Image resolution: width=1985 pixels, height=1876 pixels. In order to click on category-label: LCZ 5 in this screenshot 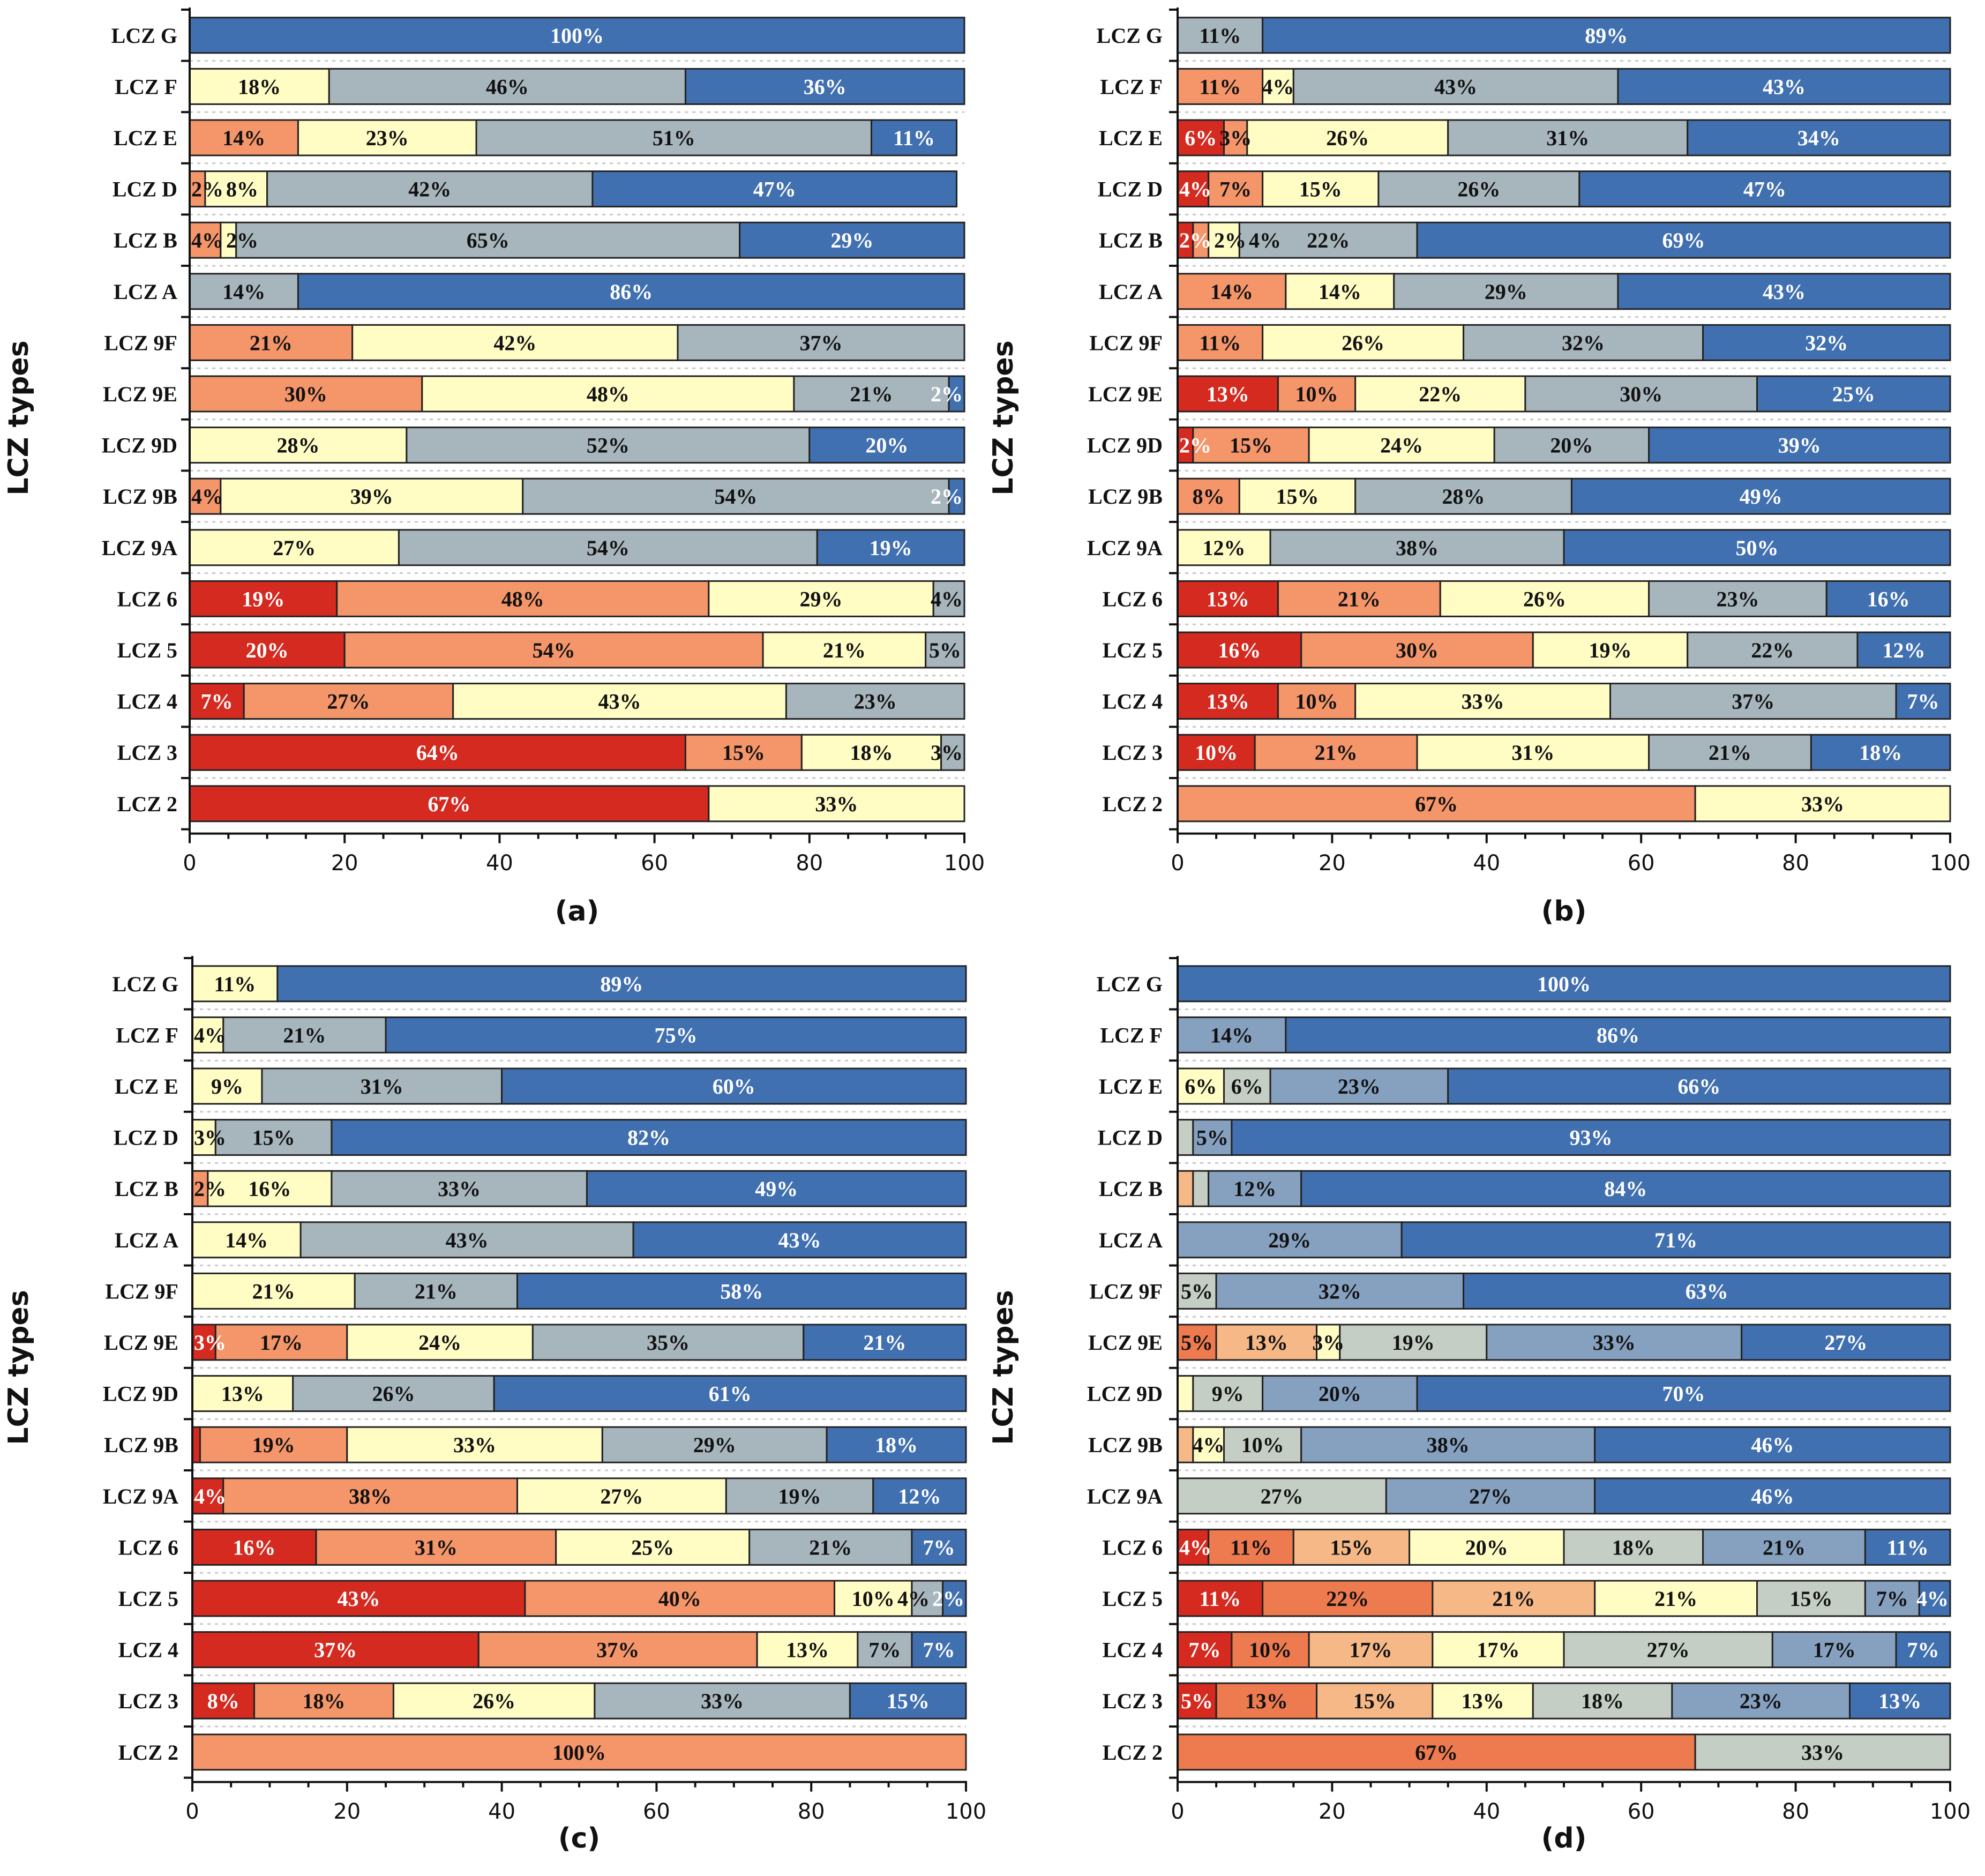, I will do `click(1133, 650)`.